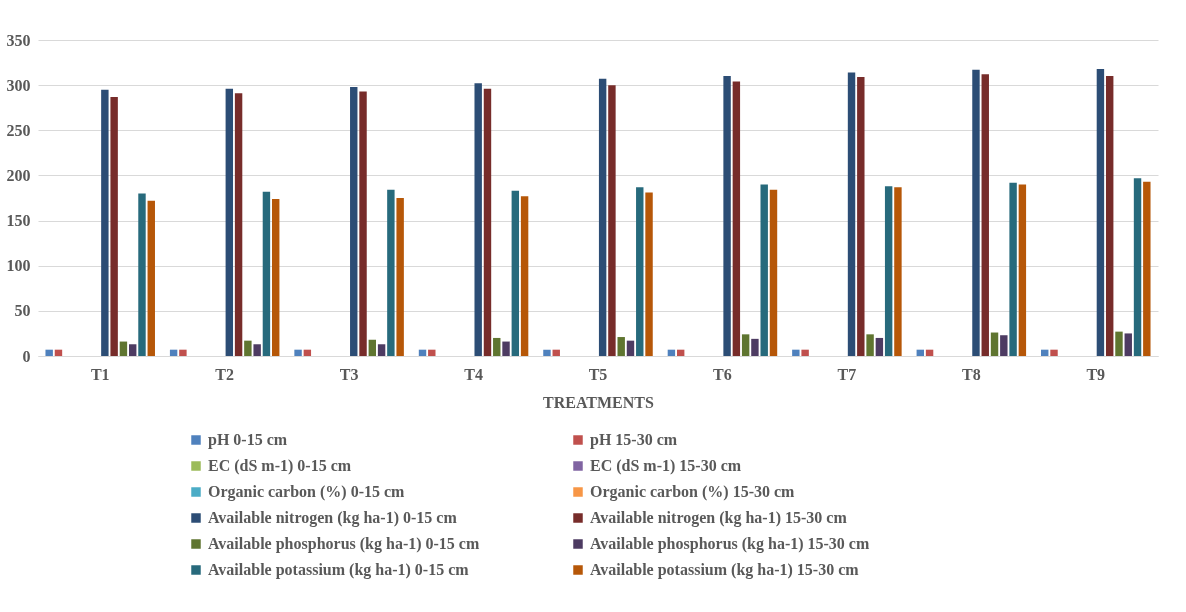  What do you see at coordinates (971, 374) in the screenshot?
I see `x-tick-label: T8` at bounding box center [971, 374].